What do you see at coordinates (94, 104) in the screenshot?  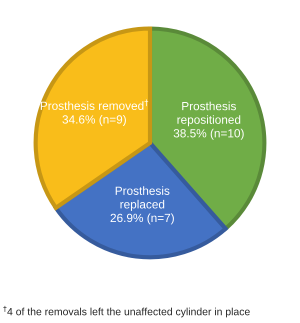 I see `slice-label: Prosthesis removed$^{†}$` at bounding box center [94, 104].